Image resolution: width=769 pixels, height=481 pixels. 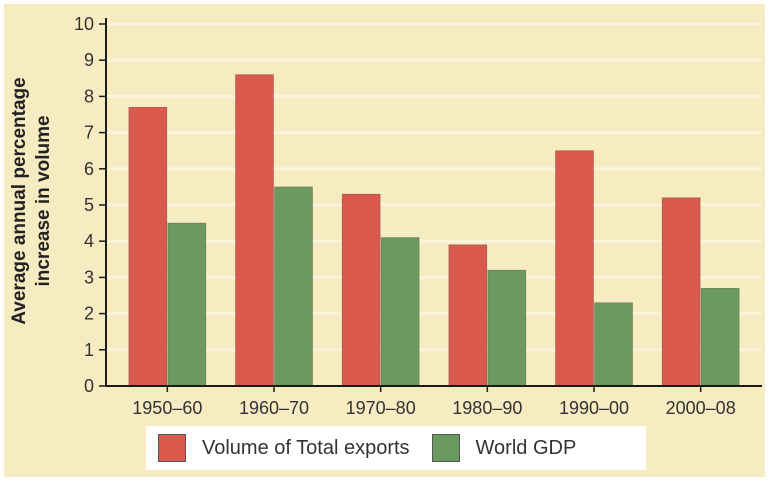 What do you see at coordinates (526, 448) in the screenshot?
I see `legend-label-gdp: World GDP` at bounding box center [526, 448].